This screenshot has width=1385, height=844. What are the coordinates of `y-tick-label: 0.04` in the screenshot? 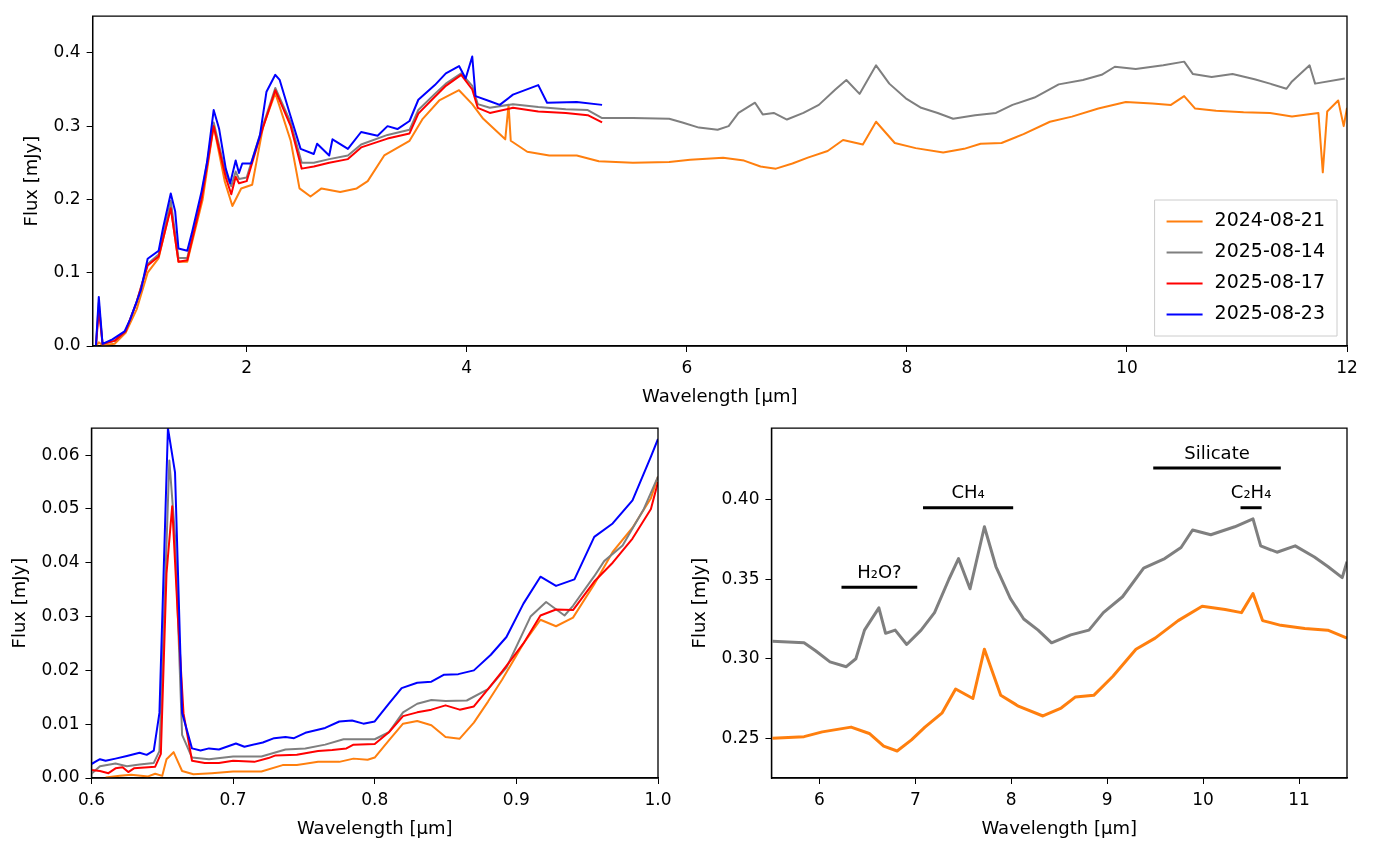 It's located at (60, 561).